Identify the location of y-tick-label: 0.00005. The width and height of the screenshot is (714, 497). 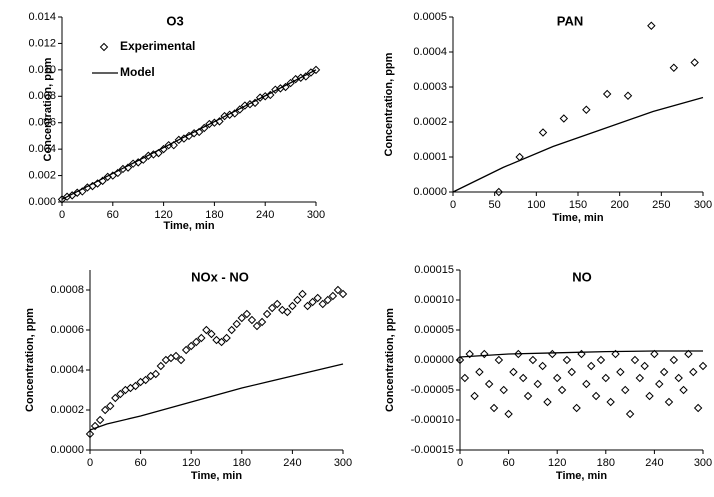
(434, 330).